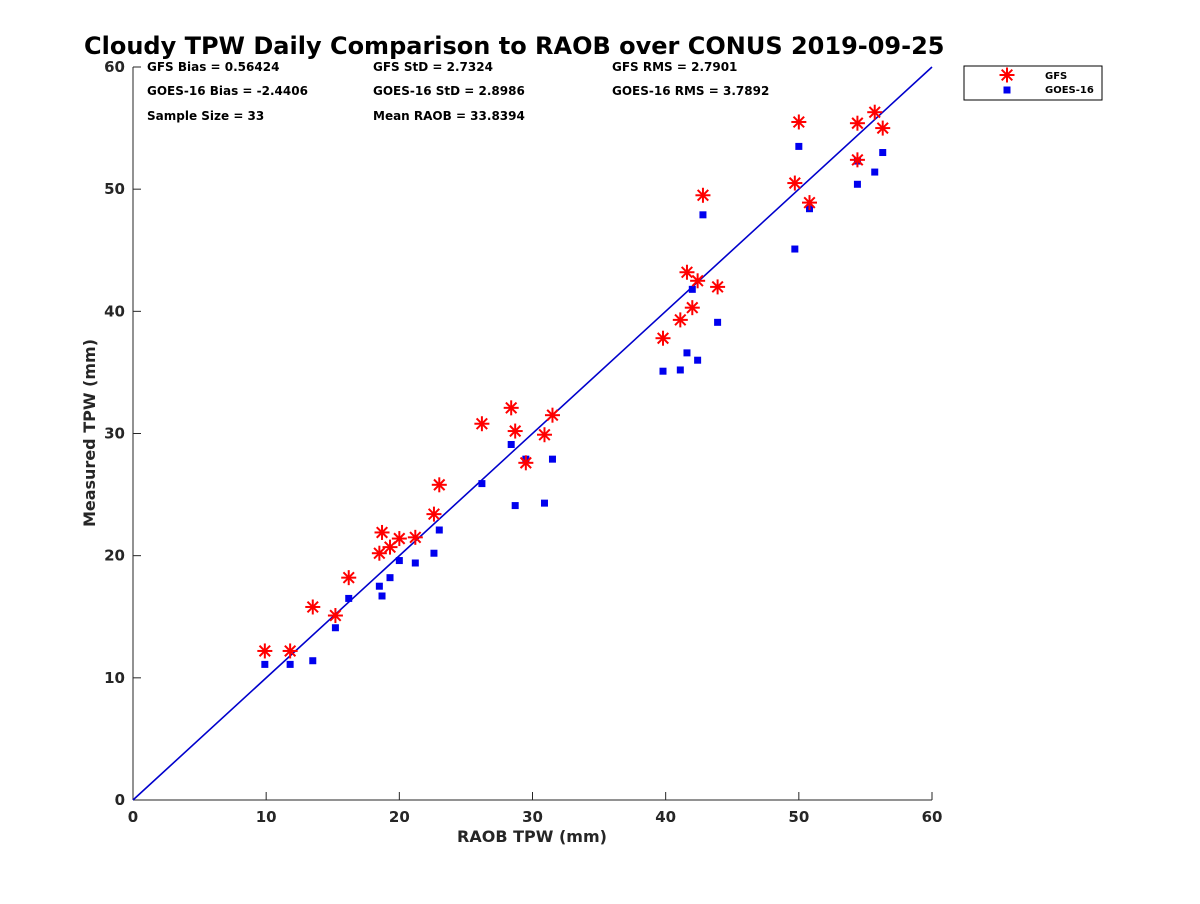 The width and height of the screenshot is (1200, 904). Describe the element at coordinates (532, 817) in the screenshot. I see `x-tick-label: 30` at that location.